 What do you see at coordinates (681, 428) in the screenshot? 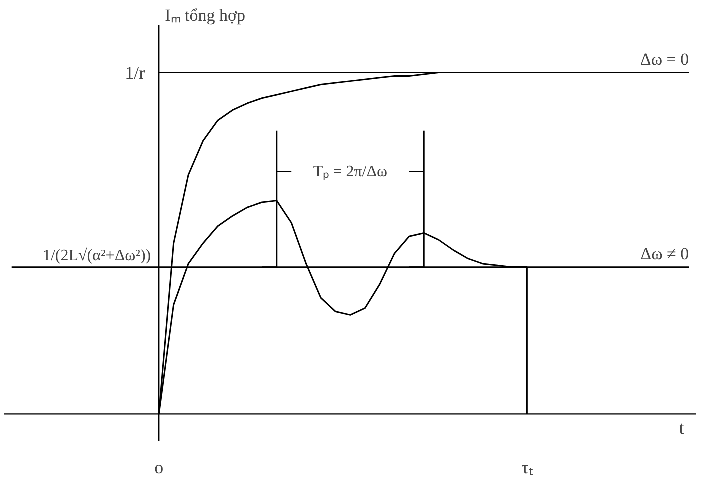
I see `x-axis-title: t` at bounding box center [681, 428].